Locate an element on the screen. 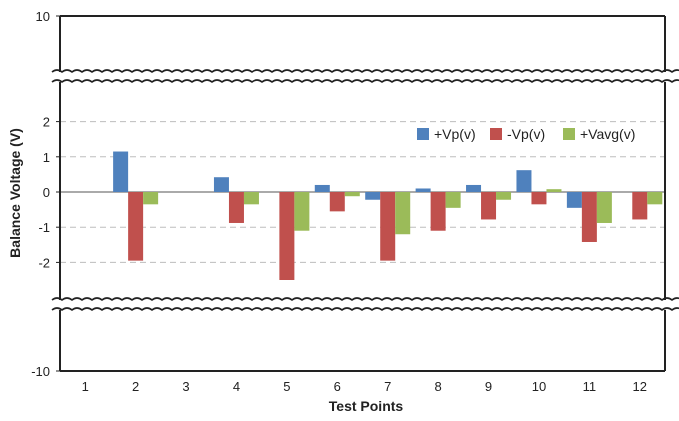  y-tick-label: 0 is located at coordinates (46, 192).